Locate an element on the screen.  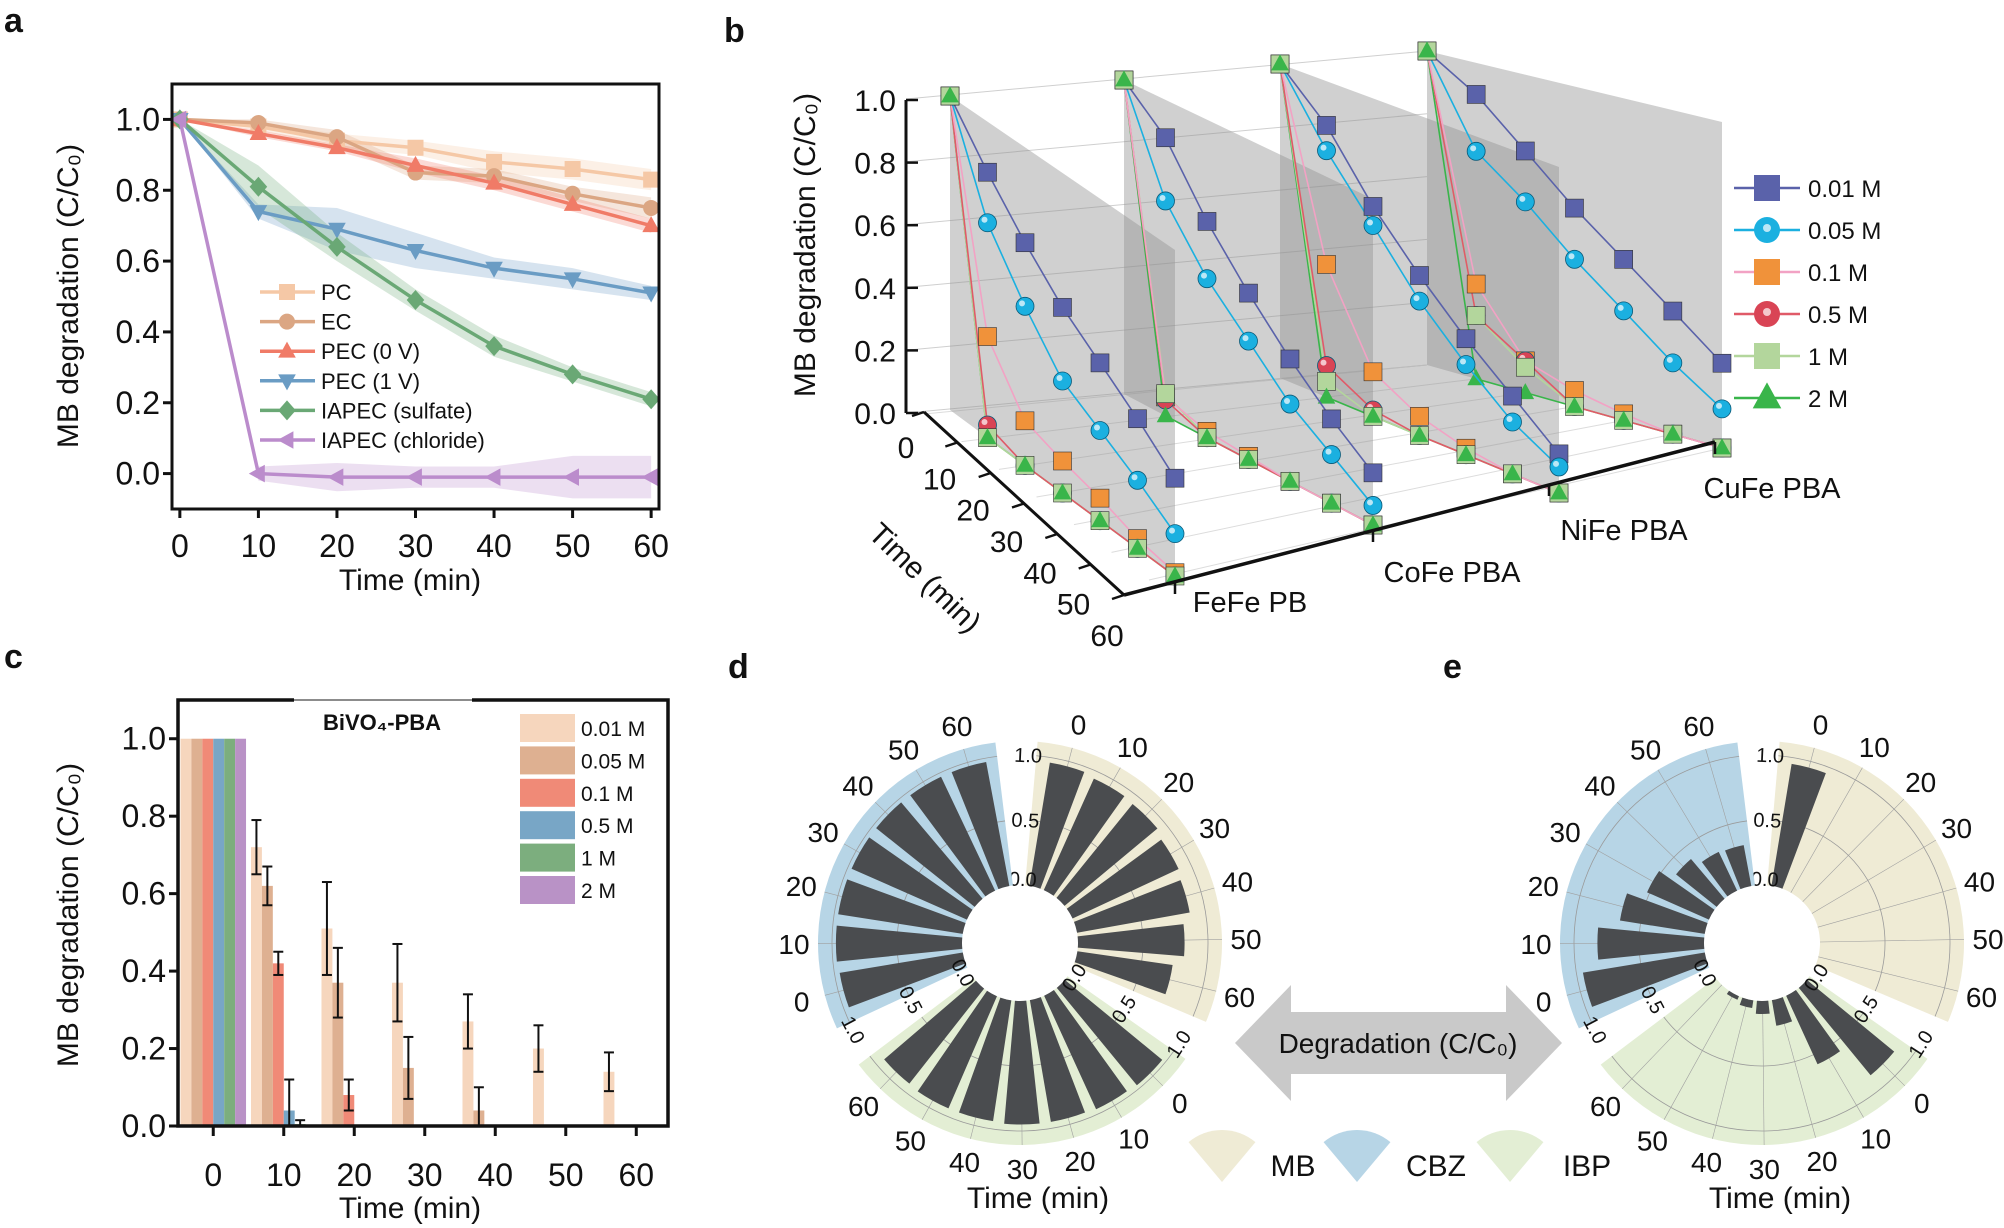
b-z-tick-label: 1.0 is located at coordinates (875, 101).